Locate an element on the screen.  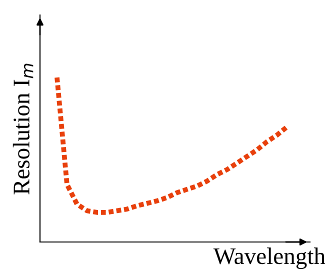
y-axis-title: Resolution I$_{m}$ is located at coordinates (23, 129).